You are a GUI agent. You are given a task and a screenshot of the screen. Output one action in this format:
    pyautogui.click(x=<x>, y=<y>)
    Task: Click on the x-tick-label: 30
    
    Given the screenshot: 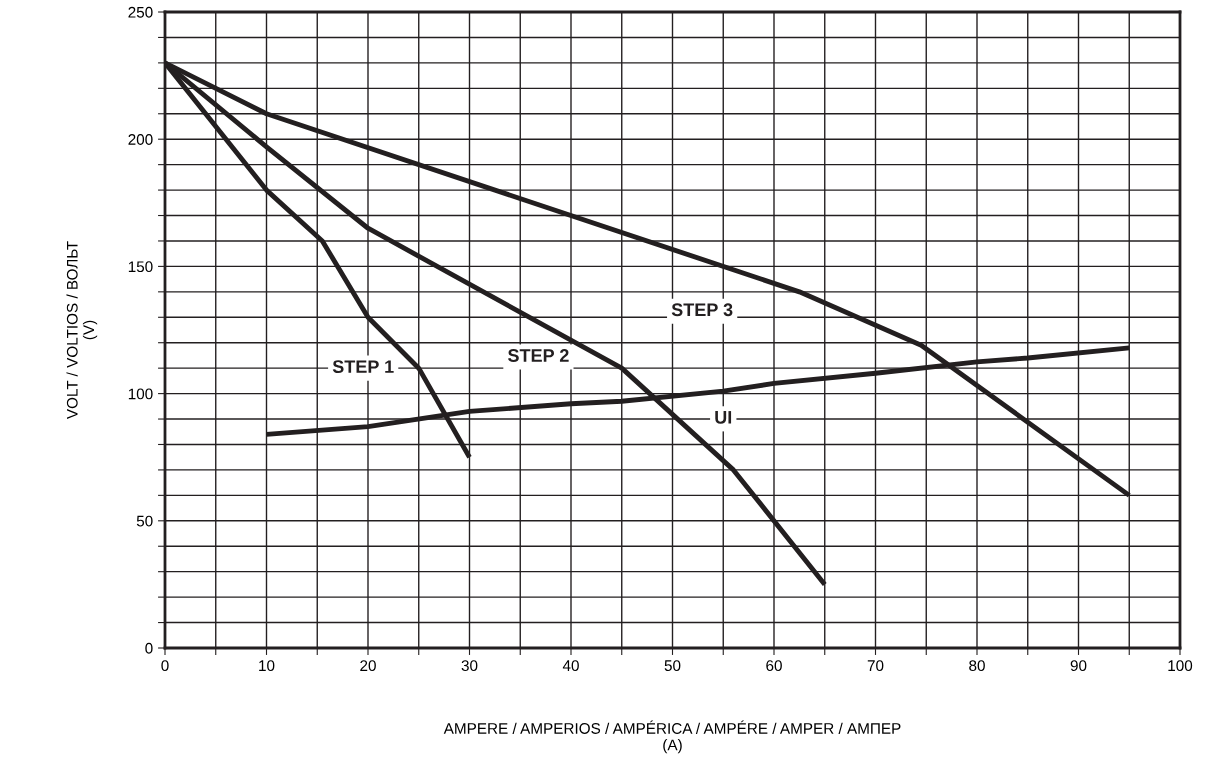 What is the action you would take?
    pyautogui.click(x=469, y=666)
    